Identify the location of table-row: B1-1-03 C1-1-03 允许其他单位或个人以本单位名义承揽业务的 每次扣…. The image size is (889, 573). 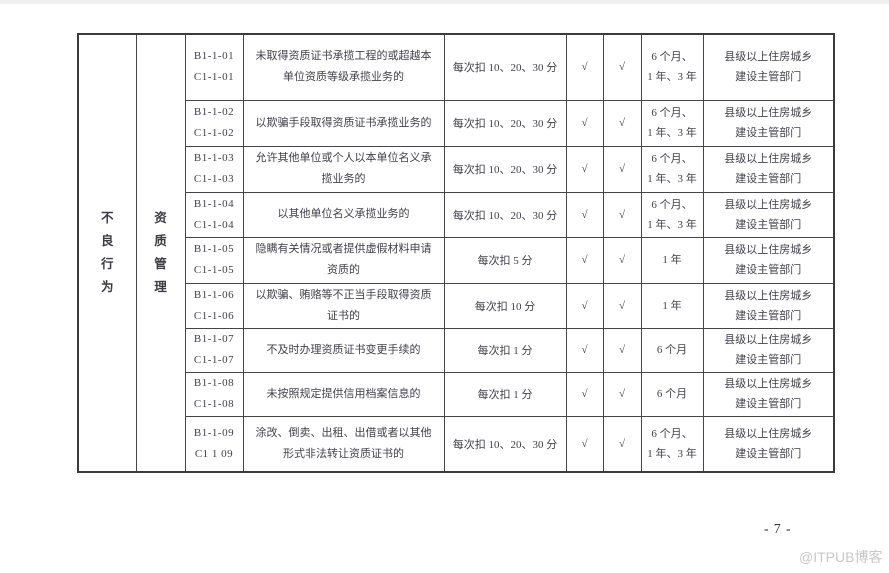
(456, 169).